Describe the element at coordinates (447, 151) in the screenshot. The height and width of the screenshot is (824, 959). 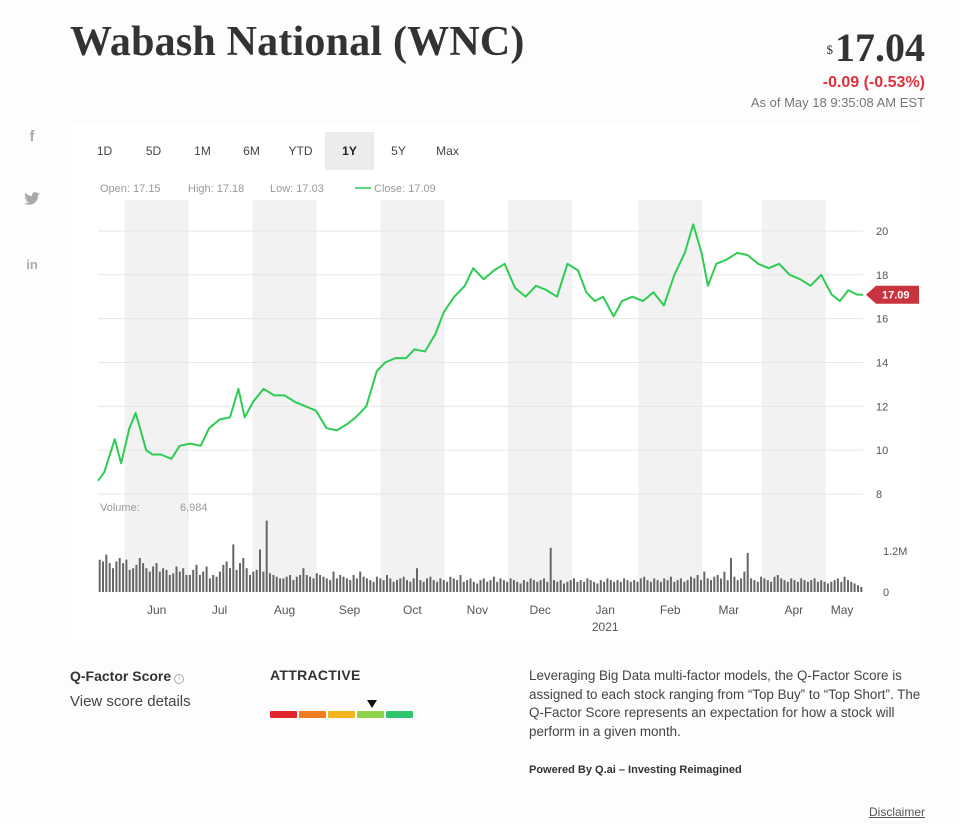
I see `tab-max: Max` at that location.